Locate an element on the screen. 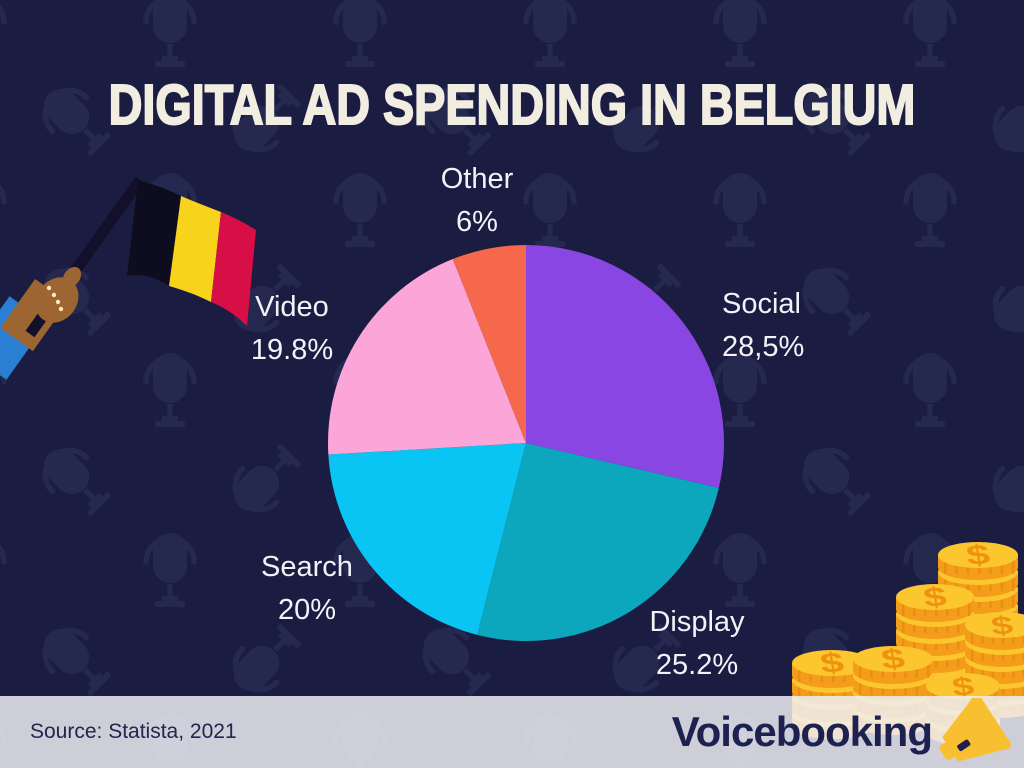  flag-yellow-stripe is located at coordinates (195, 249).